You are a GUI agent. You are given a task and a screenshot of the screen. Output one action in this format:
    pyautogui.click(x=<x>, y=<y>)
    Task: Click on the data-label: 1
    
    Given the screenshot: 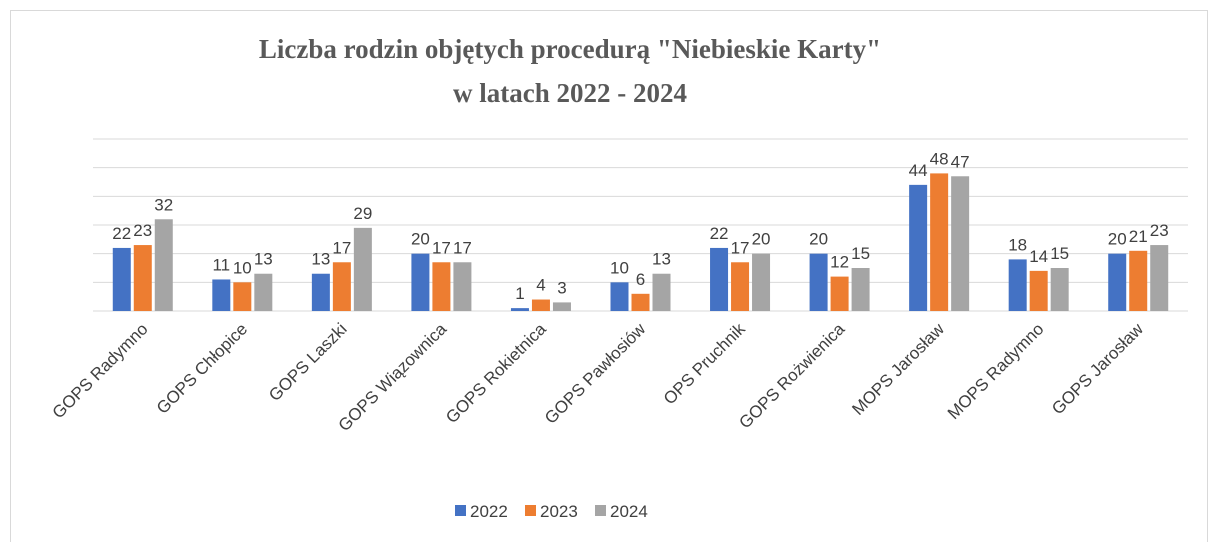 What is the action you would take?
    pyautogui.click(x=519, y=293)
    